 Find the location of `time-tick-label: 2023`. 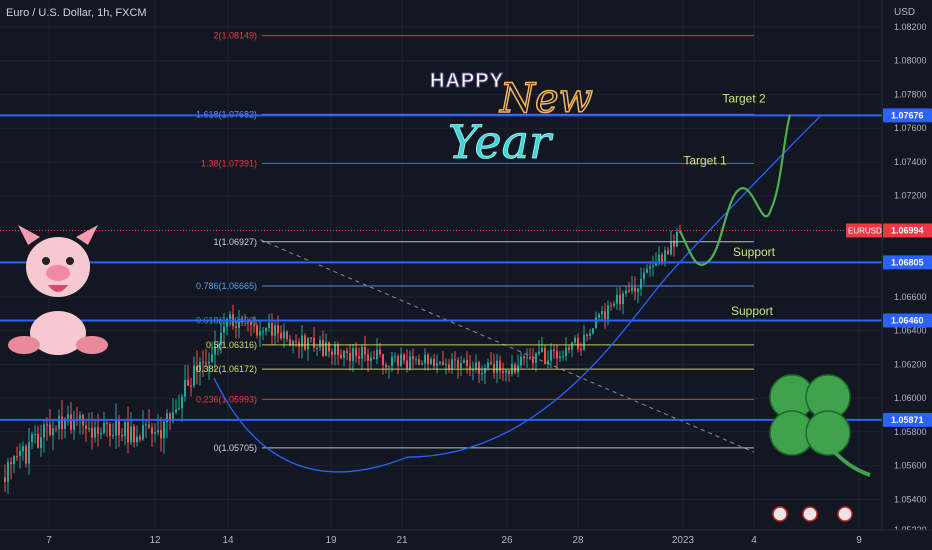

time-tick-label: 2023 is located at coordinates (683, 540).